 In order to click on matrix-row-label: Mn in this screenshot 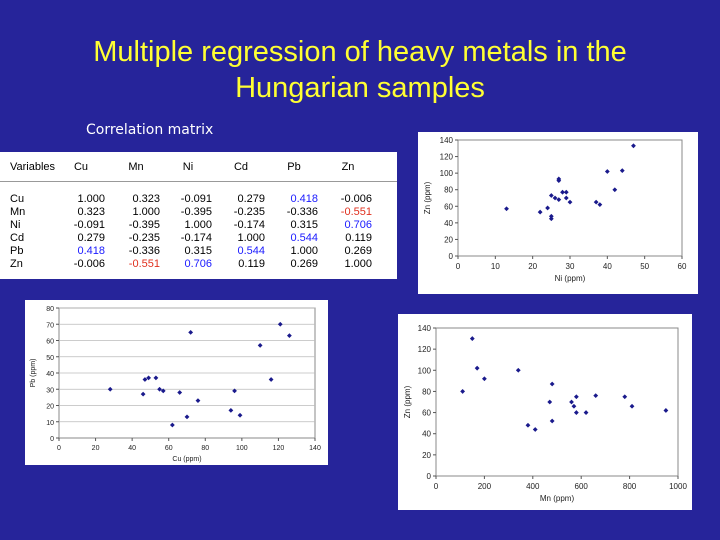, I will do `click(18, 212)`.